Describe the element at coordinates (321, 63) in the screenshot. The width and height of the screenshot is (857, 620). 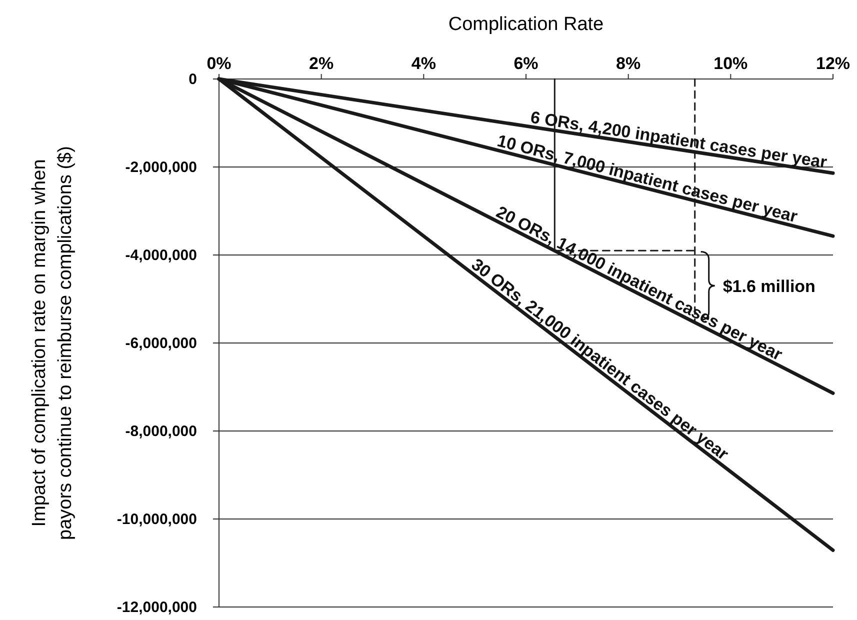
I see `x-tick-label: 2%` at that location.